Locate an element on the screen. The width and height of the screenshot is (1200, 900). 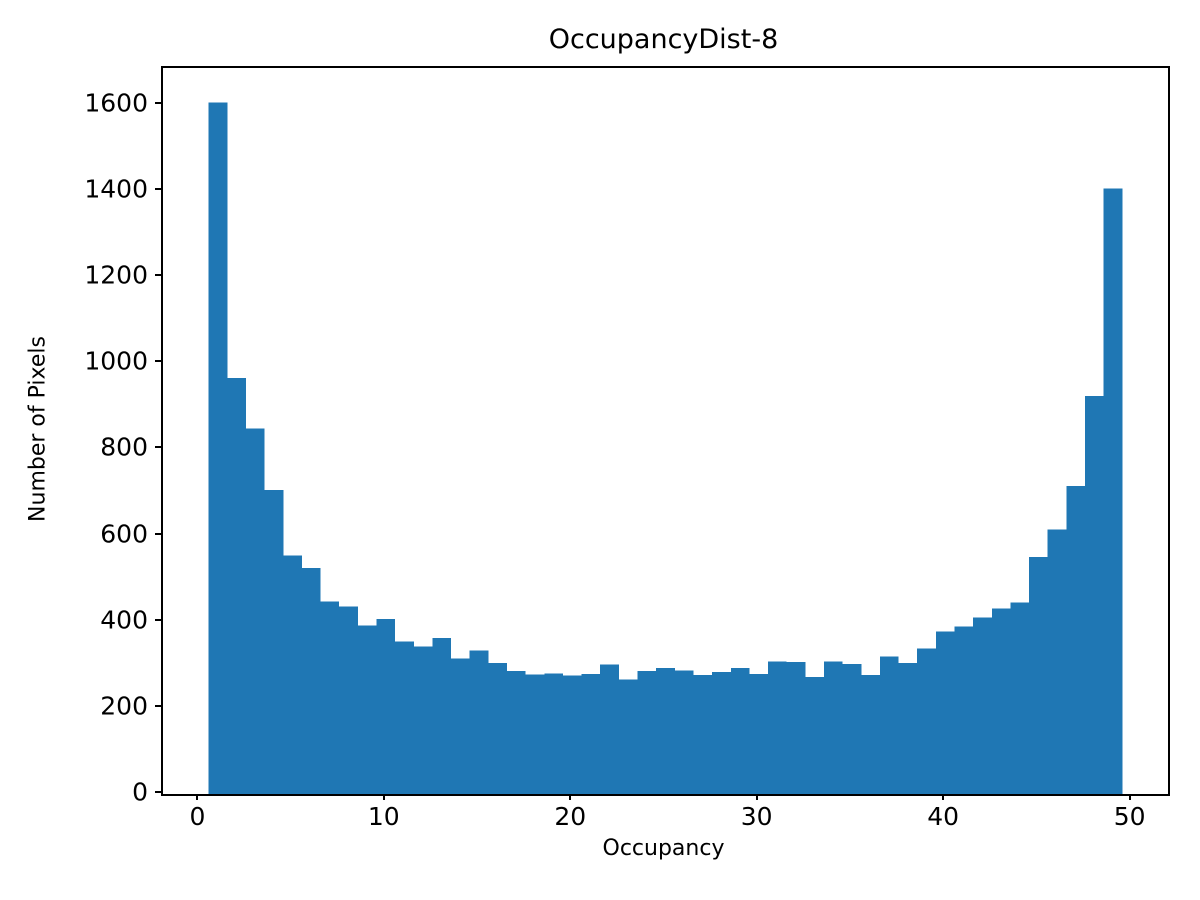
x-tick-label: 10 is located at coordinates (383, 816).